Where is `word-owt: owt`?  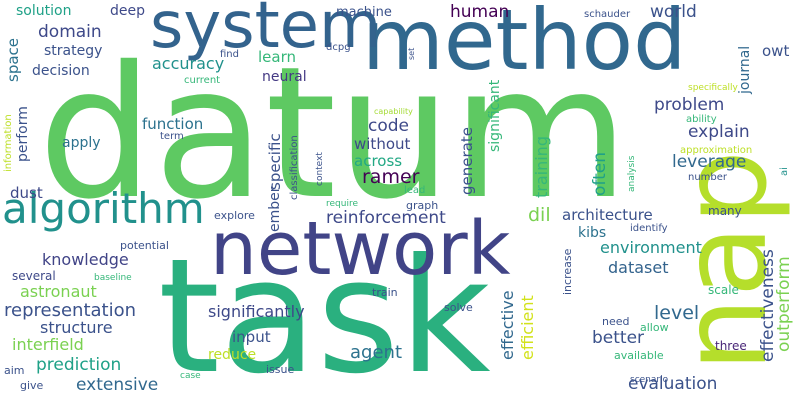
word-owt: owt is located at coordinates (776, 51).